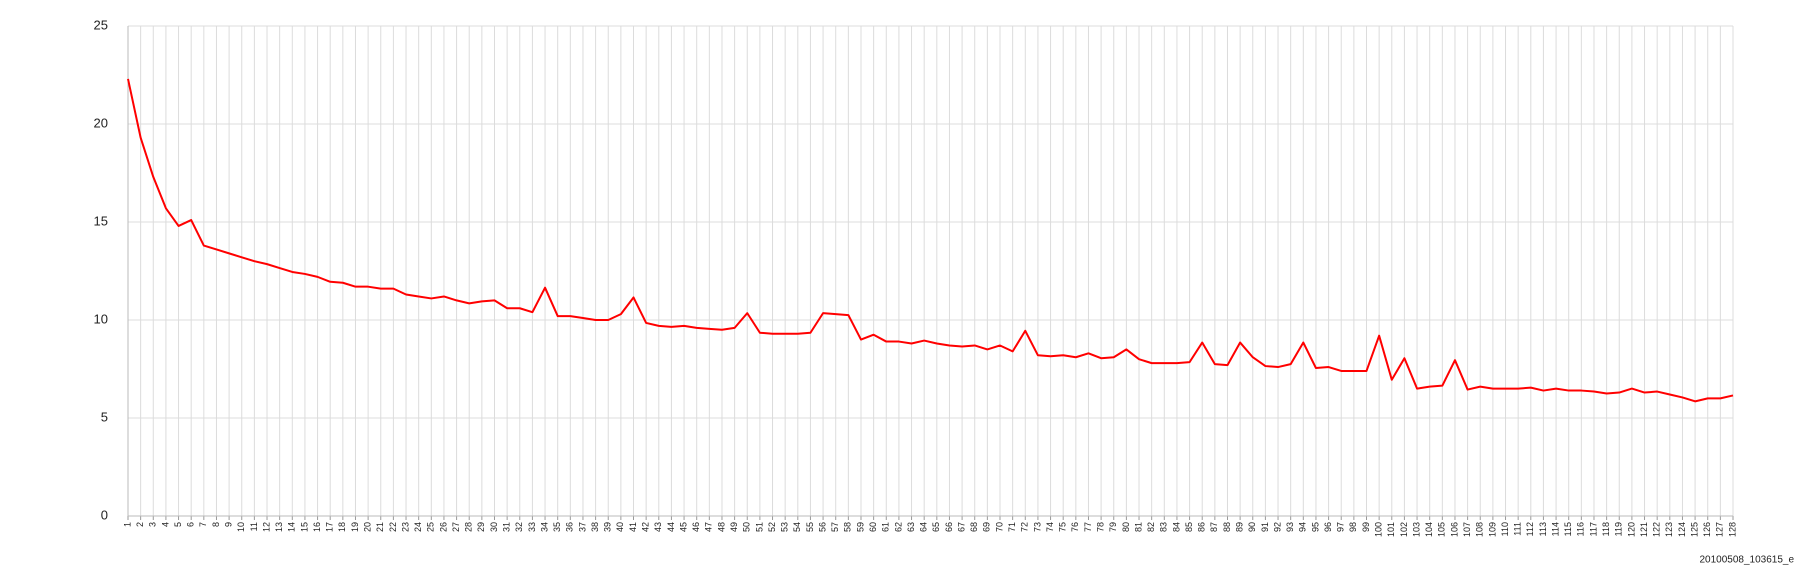 The image size is (1797, 571). I want to click on x-tick-label: 108, so click(1480, 529).